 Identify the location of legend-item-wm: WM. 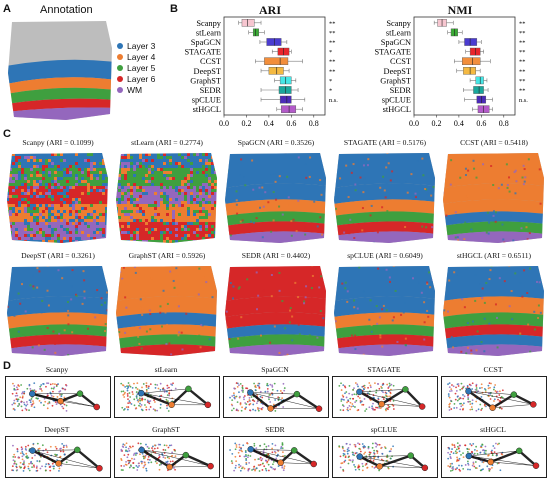
(136, 89).